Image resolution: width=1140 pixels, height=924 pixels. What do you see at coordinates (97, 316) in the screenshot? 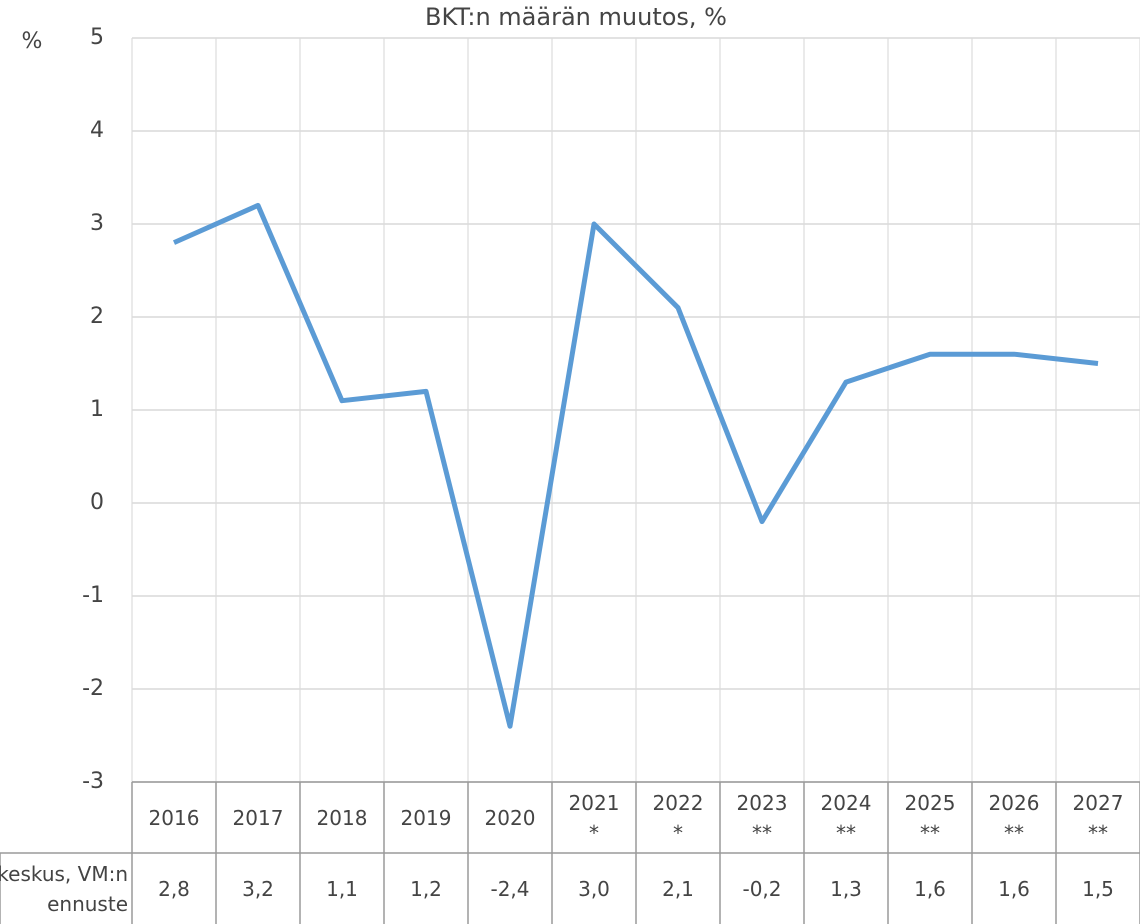
I see `y-tick-label: 2` at bounding box center [97, 316].